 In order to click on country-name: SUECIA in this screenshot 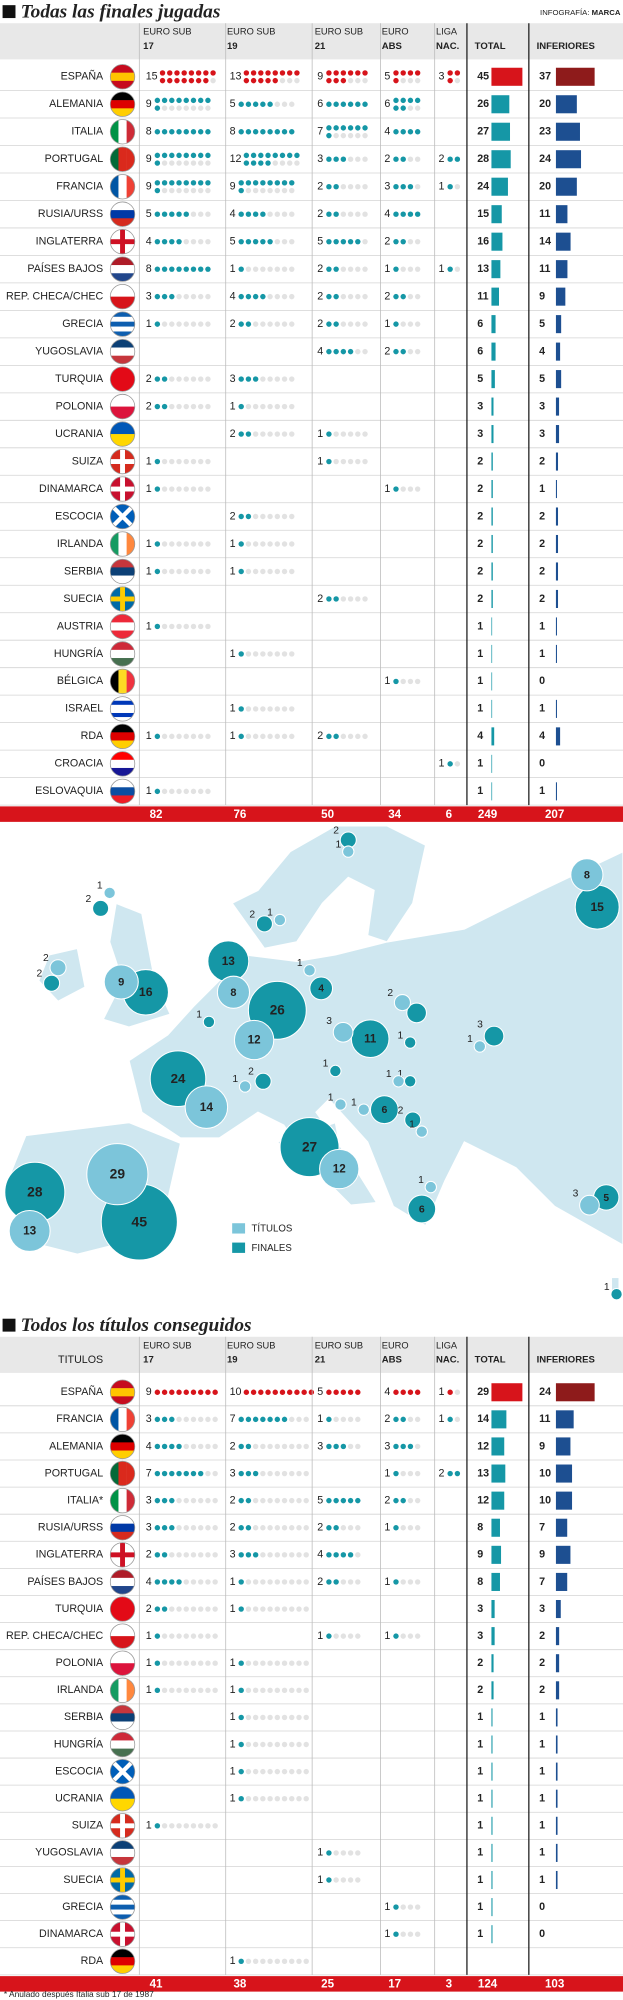, I will do `click(83, 599)`.